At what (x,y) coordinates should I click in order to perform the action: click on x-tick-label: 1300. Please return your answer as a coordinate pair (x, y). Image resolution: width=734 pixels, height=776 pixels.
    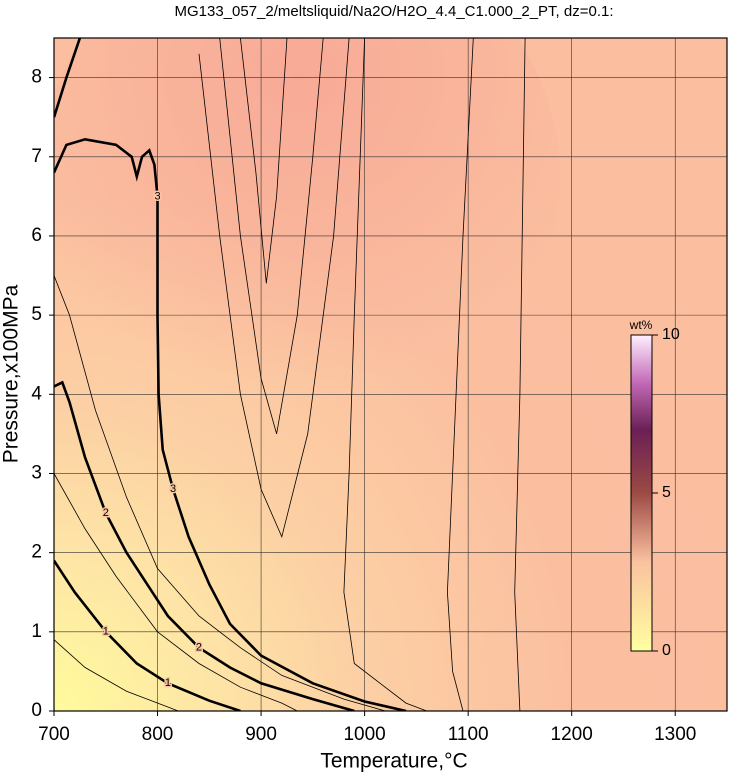
    Looking at the image, I should click on (675, 734).